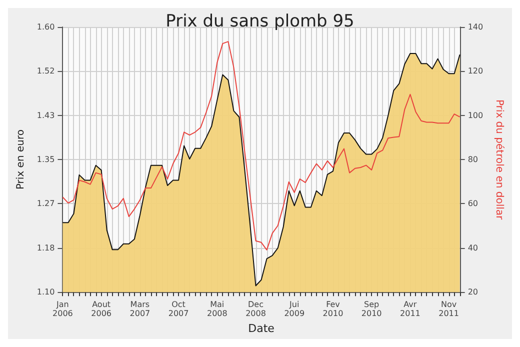 Image resolution: width=520 pixels, height=347 pixels. I want to click on y-tick-label: 1.60, so click(45, 27).